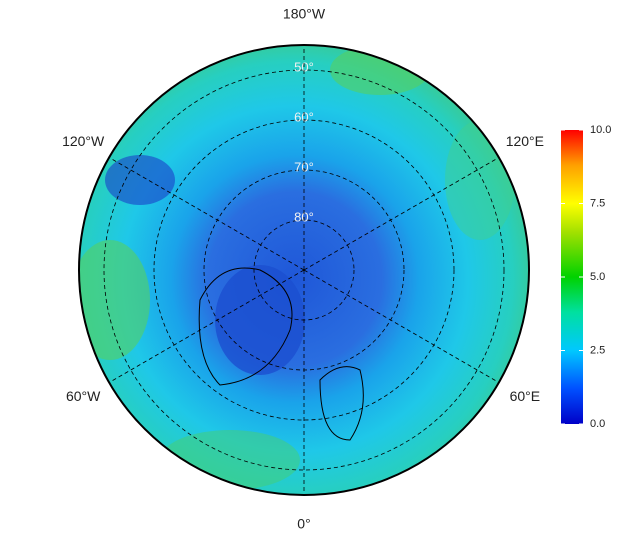 This screenshot has height=552, width=625. What do you see at coordinates (304, 166) in the screenshot?
I see `latitude-label: 70°` at bounding box center [304, 166].